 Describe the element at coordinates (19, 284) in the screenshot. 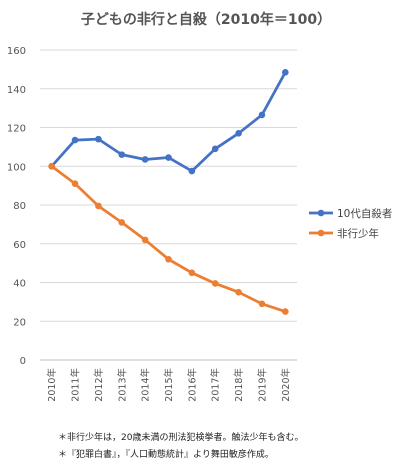

I see `y-tick-label: 40` at that location.